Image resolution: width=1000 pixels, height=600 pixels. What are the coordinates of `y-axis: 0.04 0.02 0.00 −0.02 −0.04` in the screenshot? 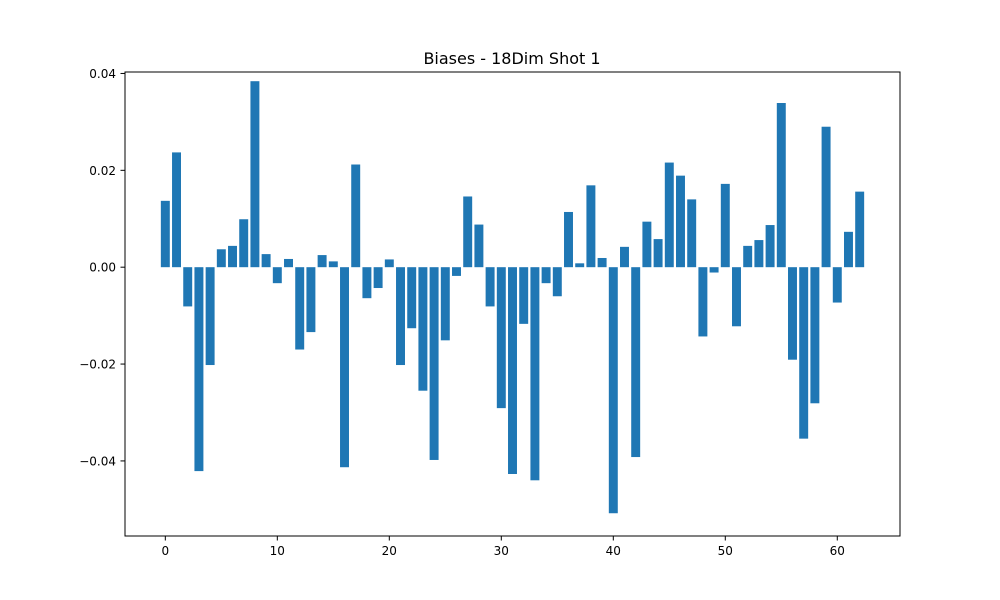 It's located at (102, 267).